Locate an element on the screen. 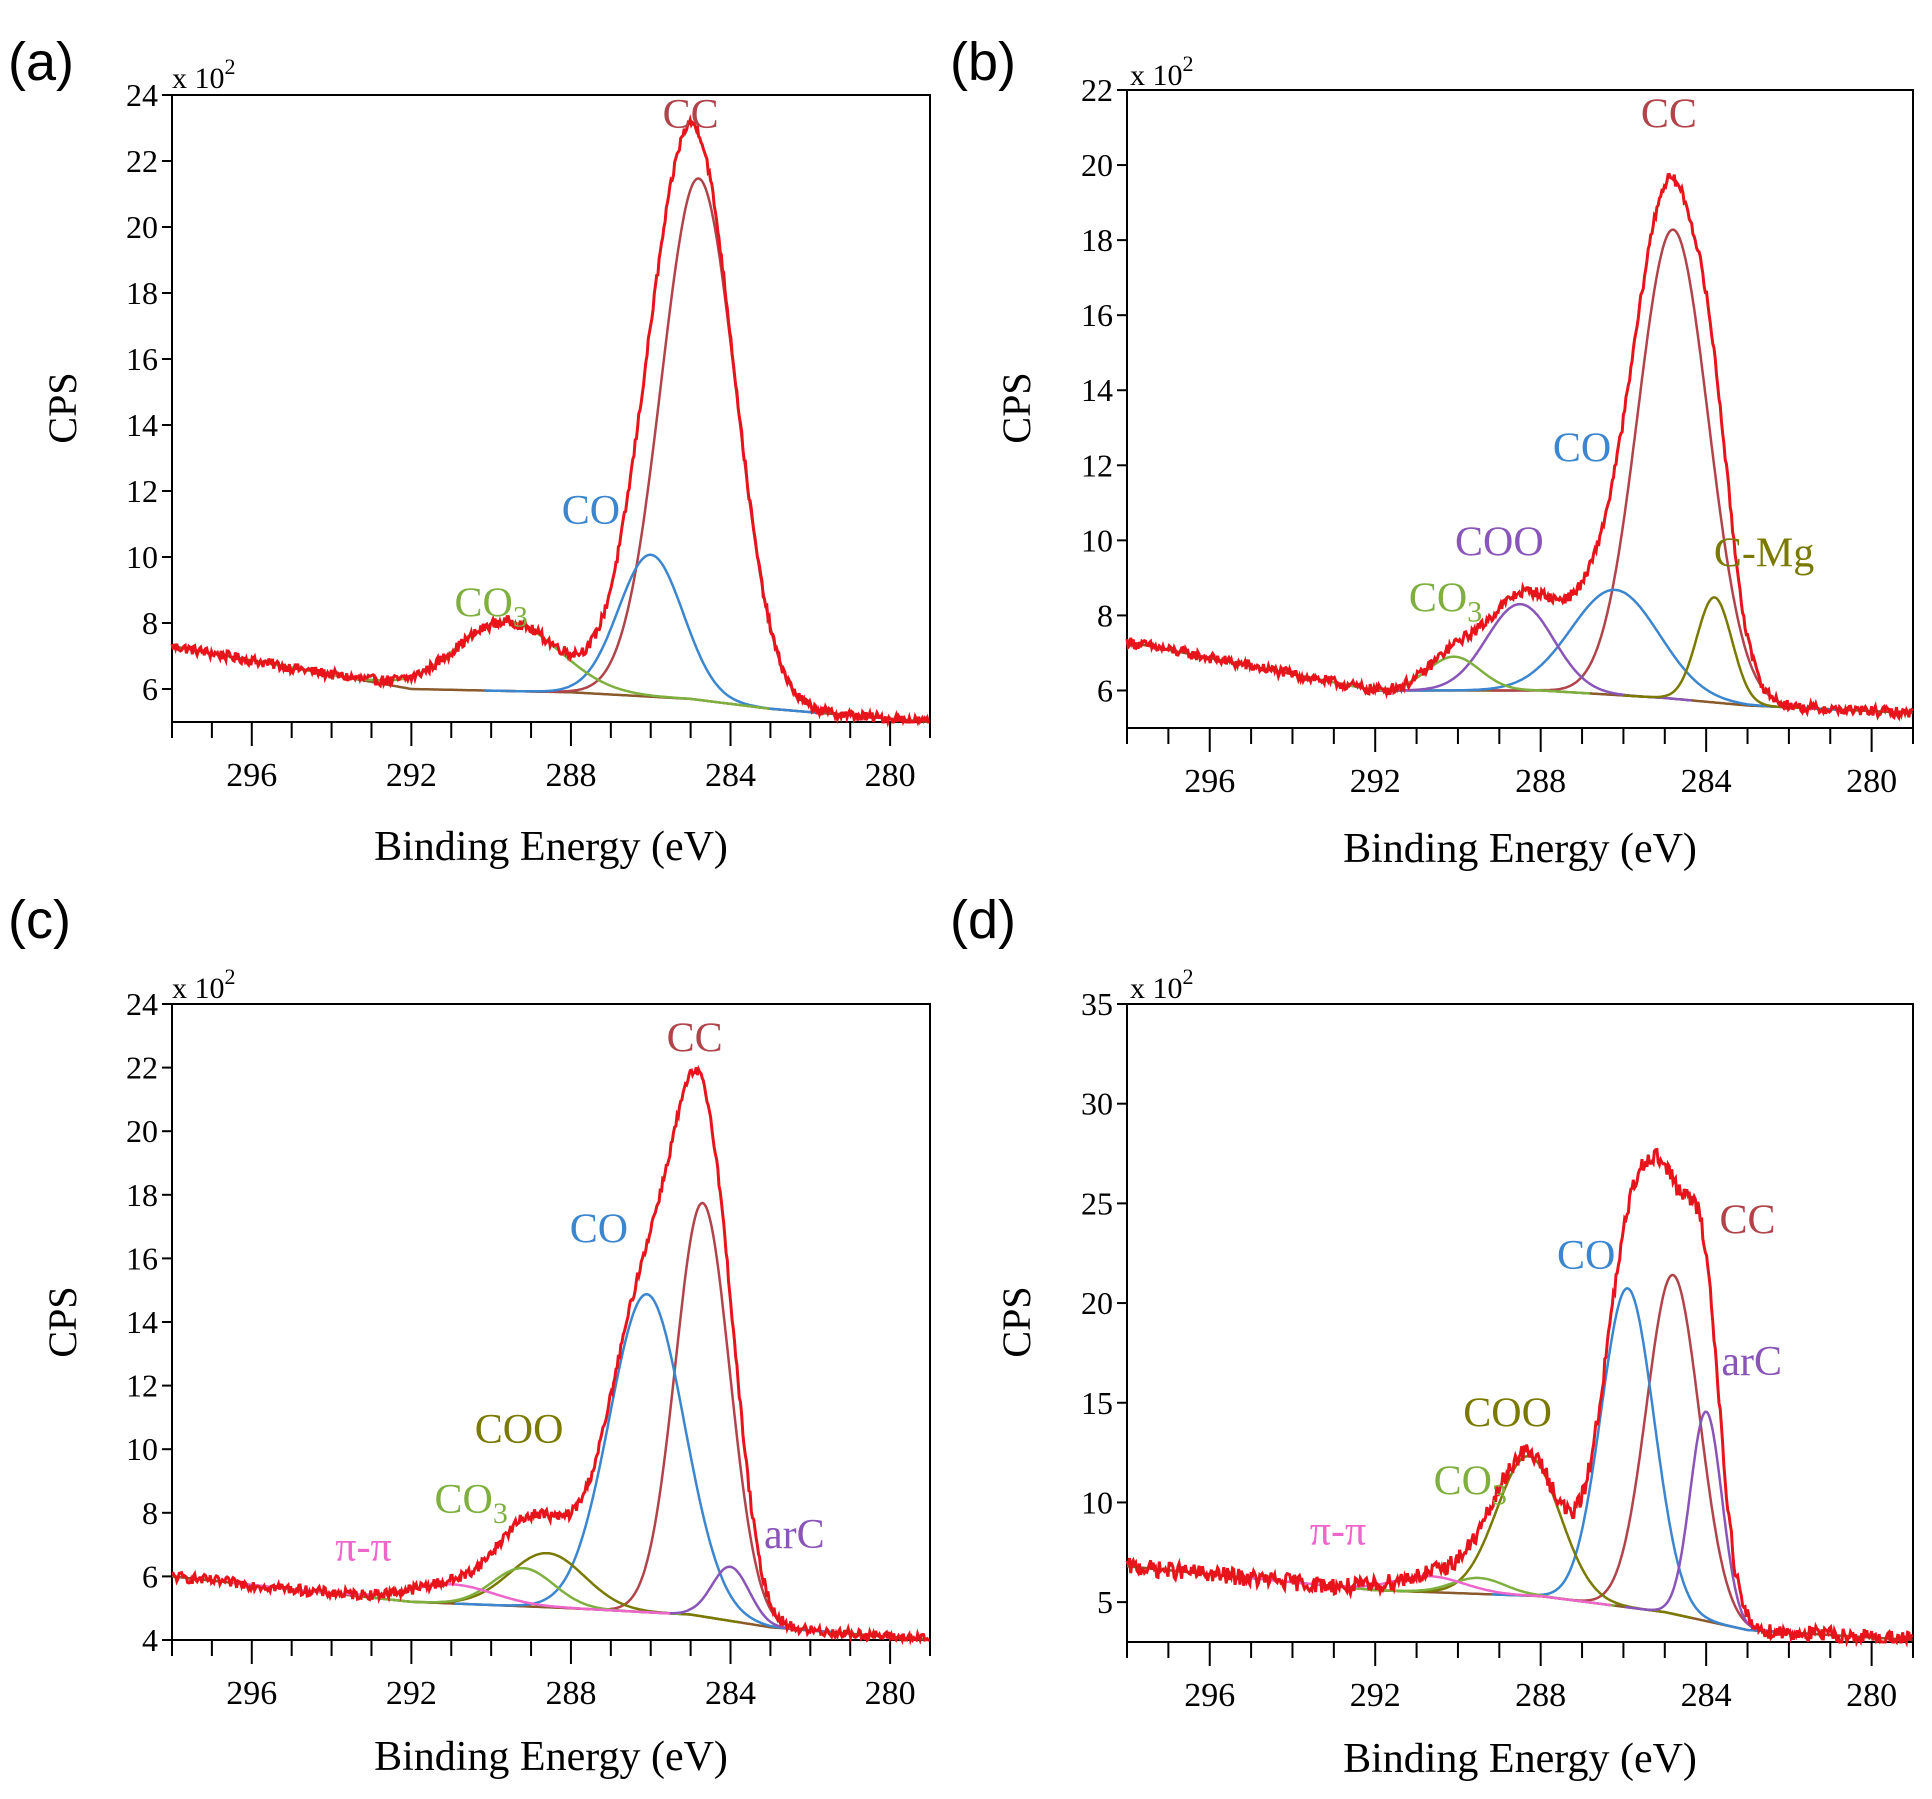  y-tick-label-a-1: 8 is located at coordinates (150, 623).